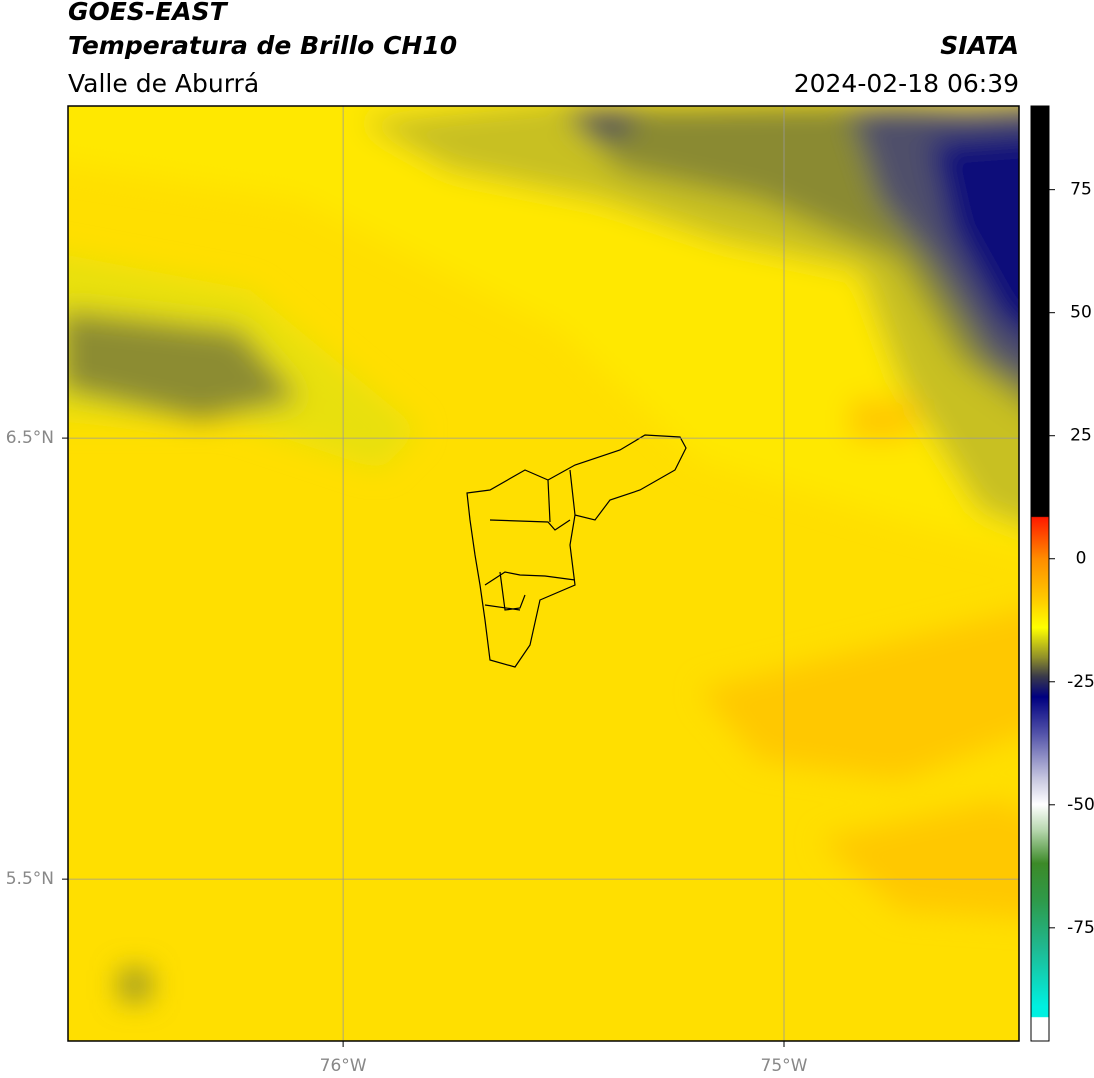 This screenshot has width=1094, height=1078. I want to click on colorbar-tick-label: -50, so click(1080, 805).